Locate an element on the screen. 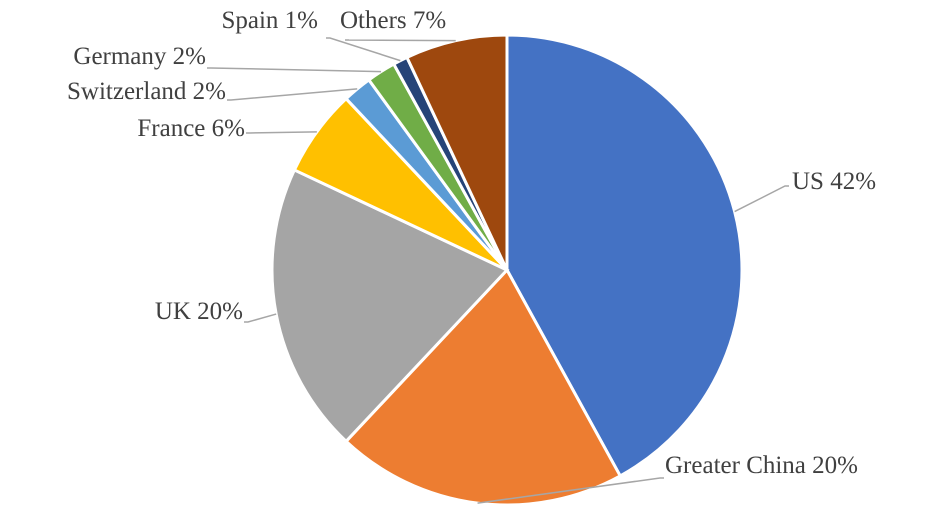 This screenshot has height=520, width=942. category-name: US is located at coordinates (808, 181).